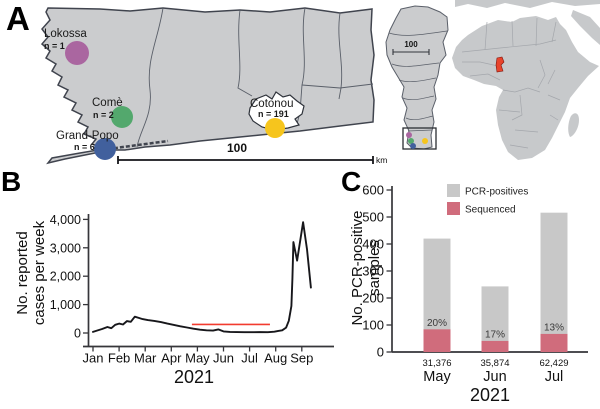 Image resolution: width=600 pixels, height=409 pixels. I want to click on inset-site-dots, so click(417, 140).